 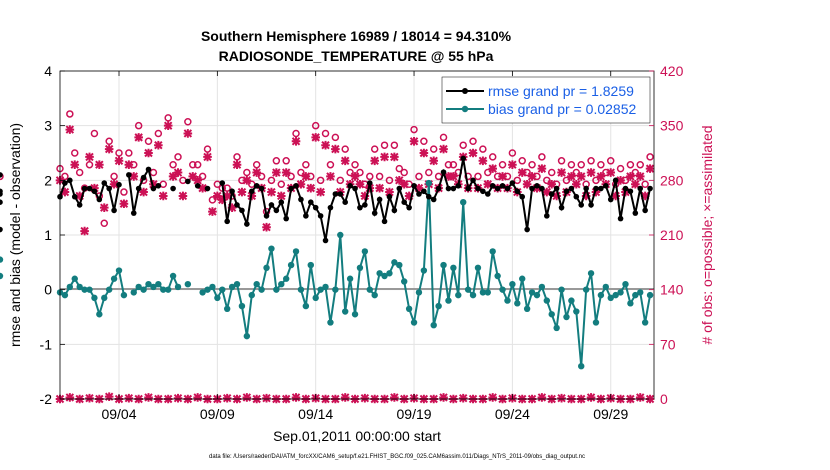 What do you see at coordinates (48, 290) in the screenshot?
I see `y-tick-label: 0` at bounding box center [48, 290].